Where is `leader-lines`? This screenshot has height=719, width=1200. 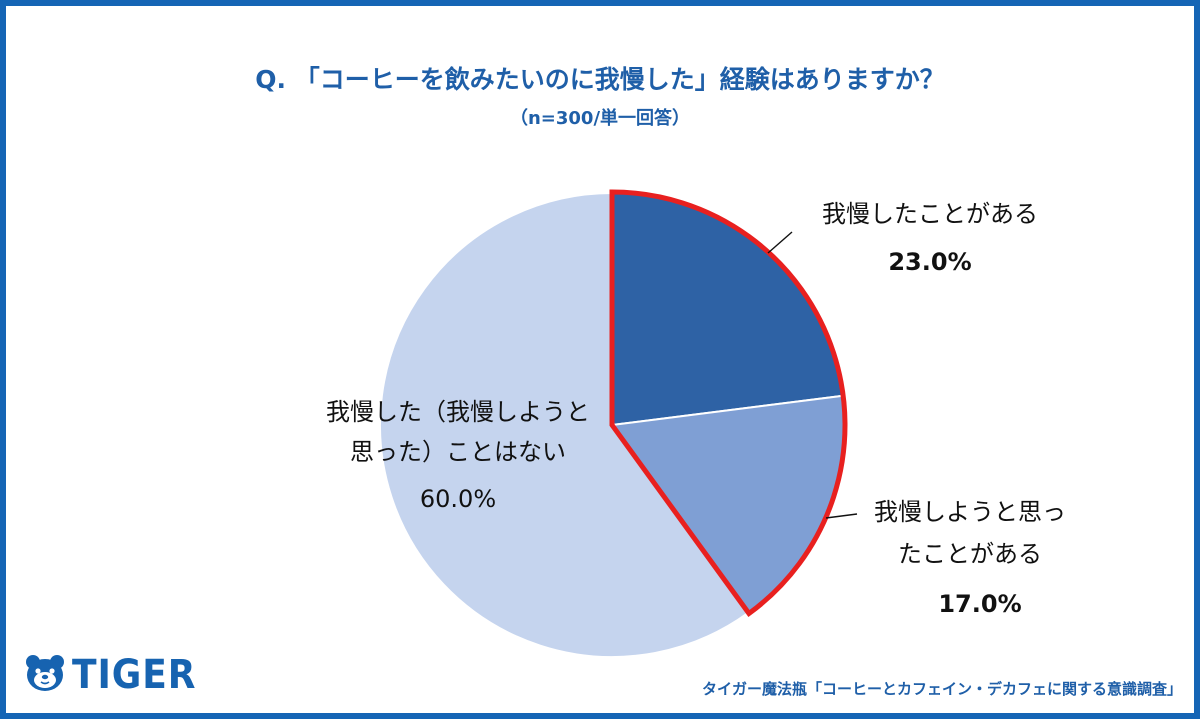
leader-lines is located at coordinates (812, 375).